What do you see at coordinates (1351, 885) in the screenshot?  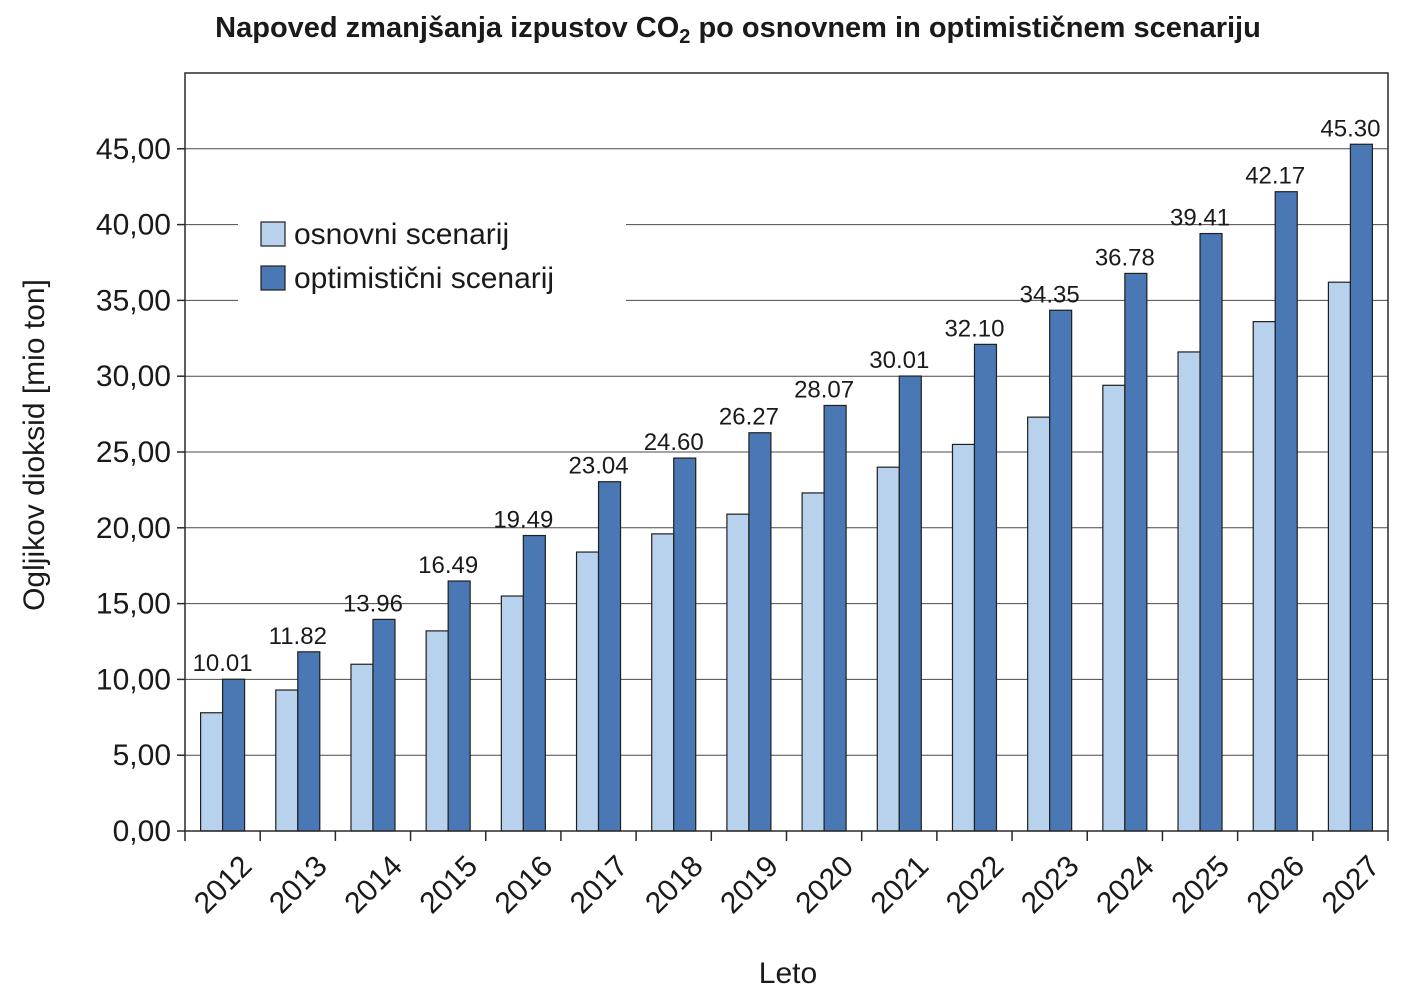 I see `x-tick-label-2027: 2027` at bounding box center [1351, 885].